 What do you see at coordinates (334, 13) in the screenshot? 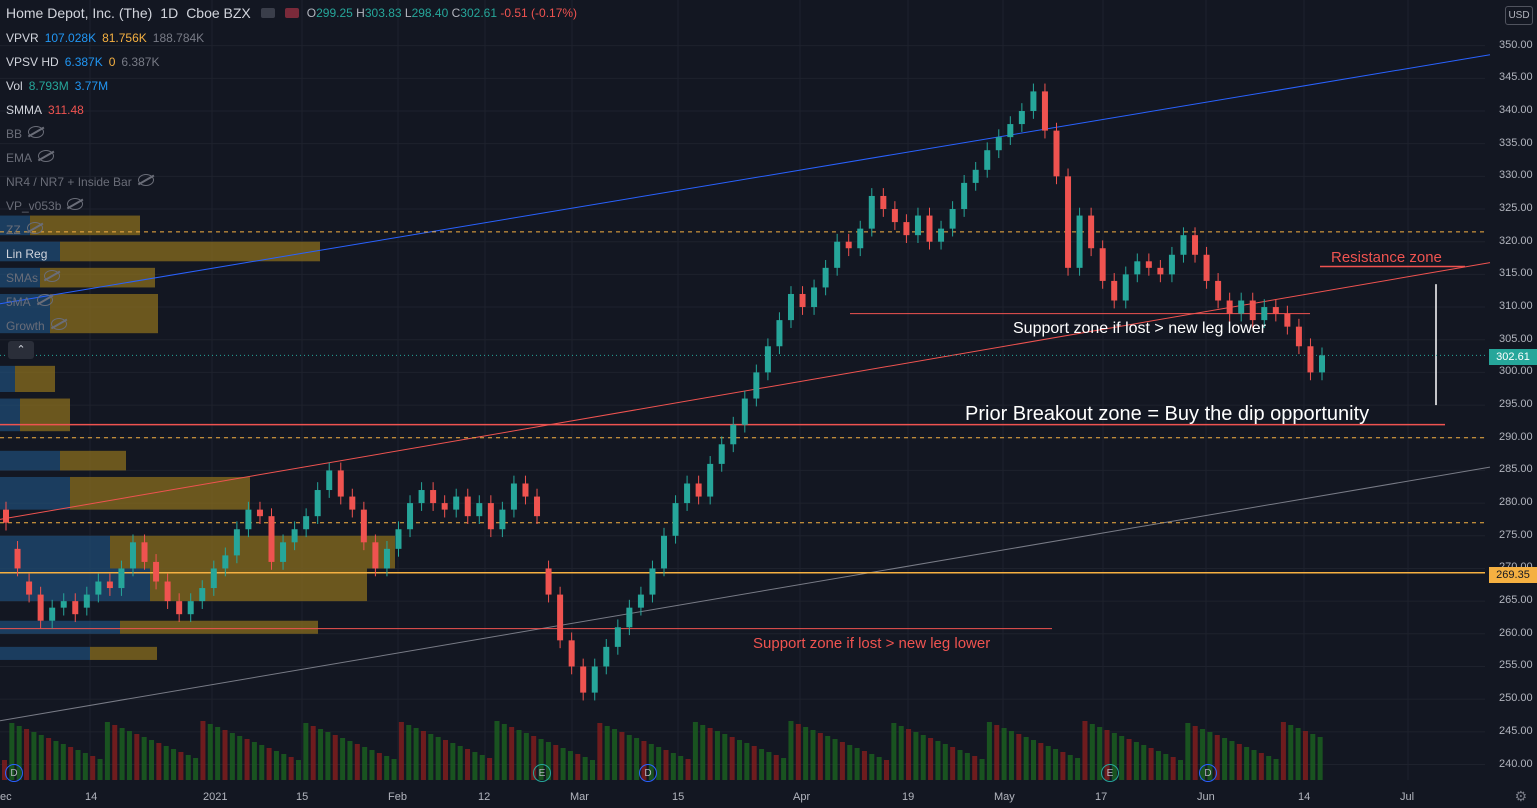
I see `open-value: 299.25` at bounding box center [334, 13].